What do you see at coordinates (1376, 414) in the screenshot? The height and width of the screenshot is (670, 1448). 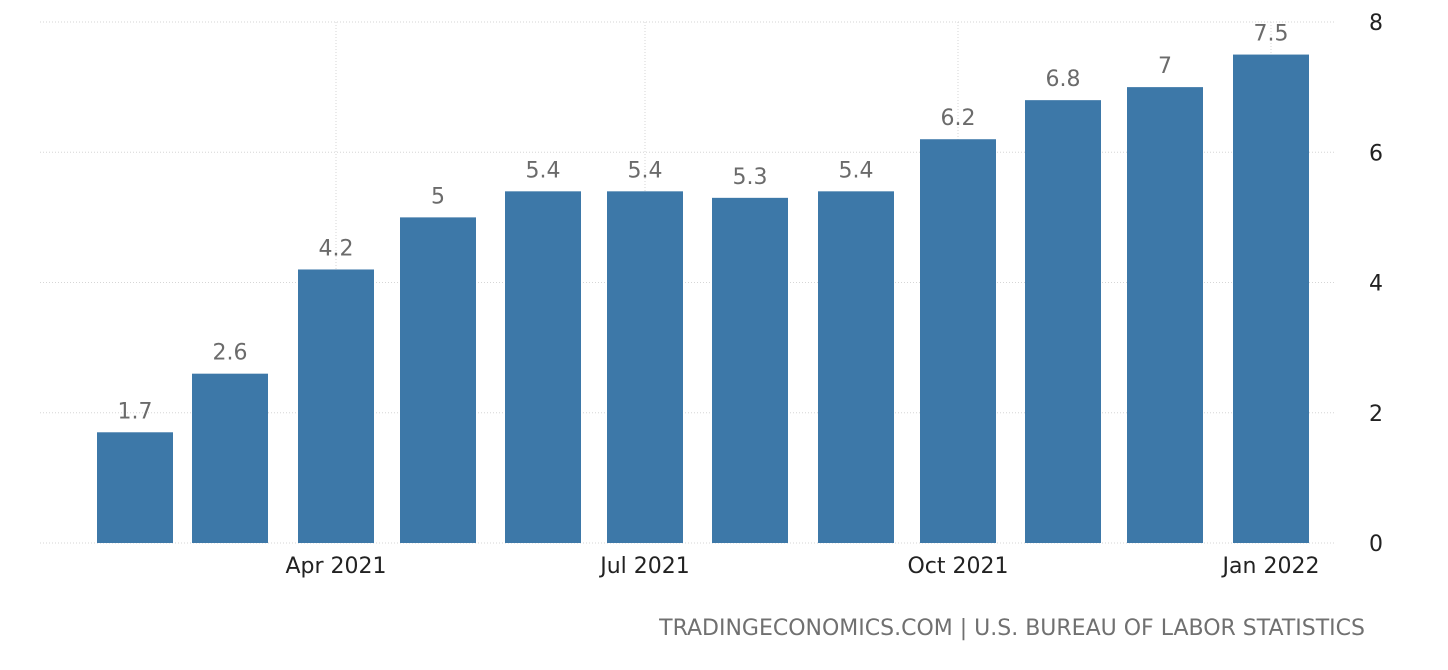 I see `y-tick-label: 2` at bounding box center [1376, 414].